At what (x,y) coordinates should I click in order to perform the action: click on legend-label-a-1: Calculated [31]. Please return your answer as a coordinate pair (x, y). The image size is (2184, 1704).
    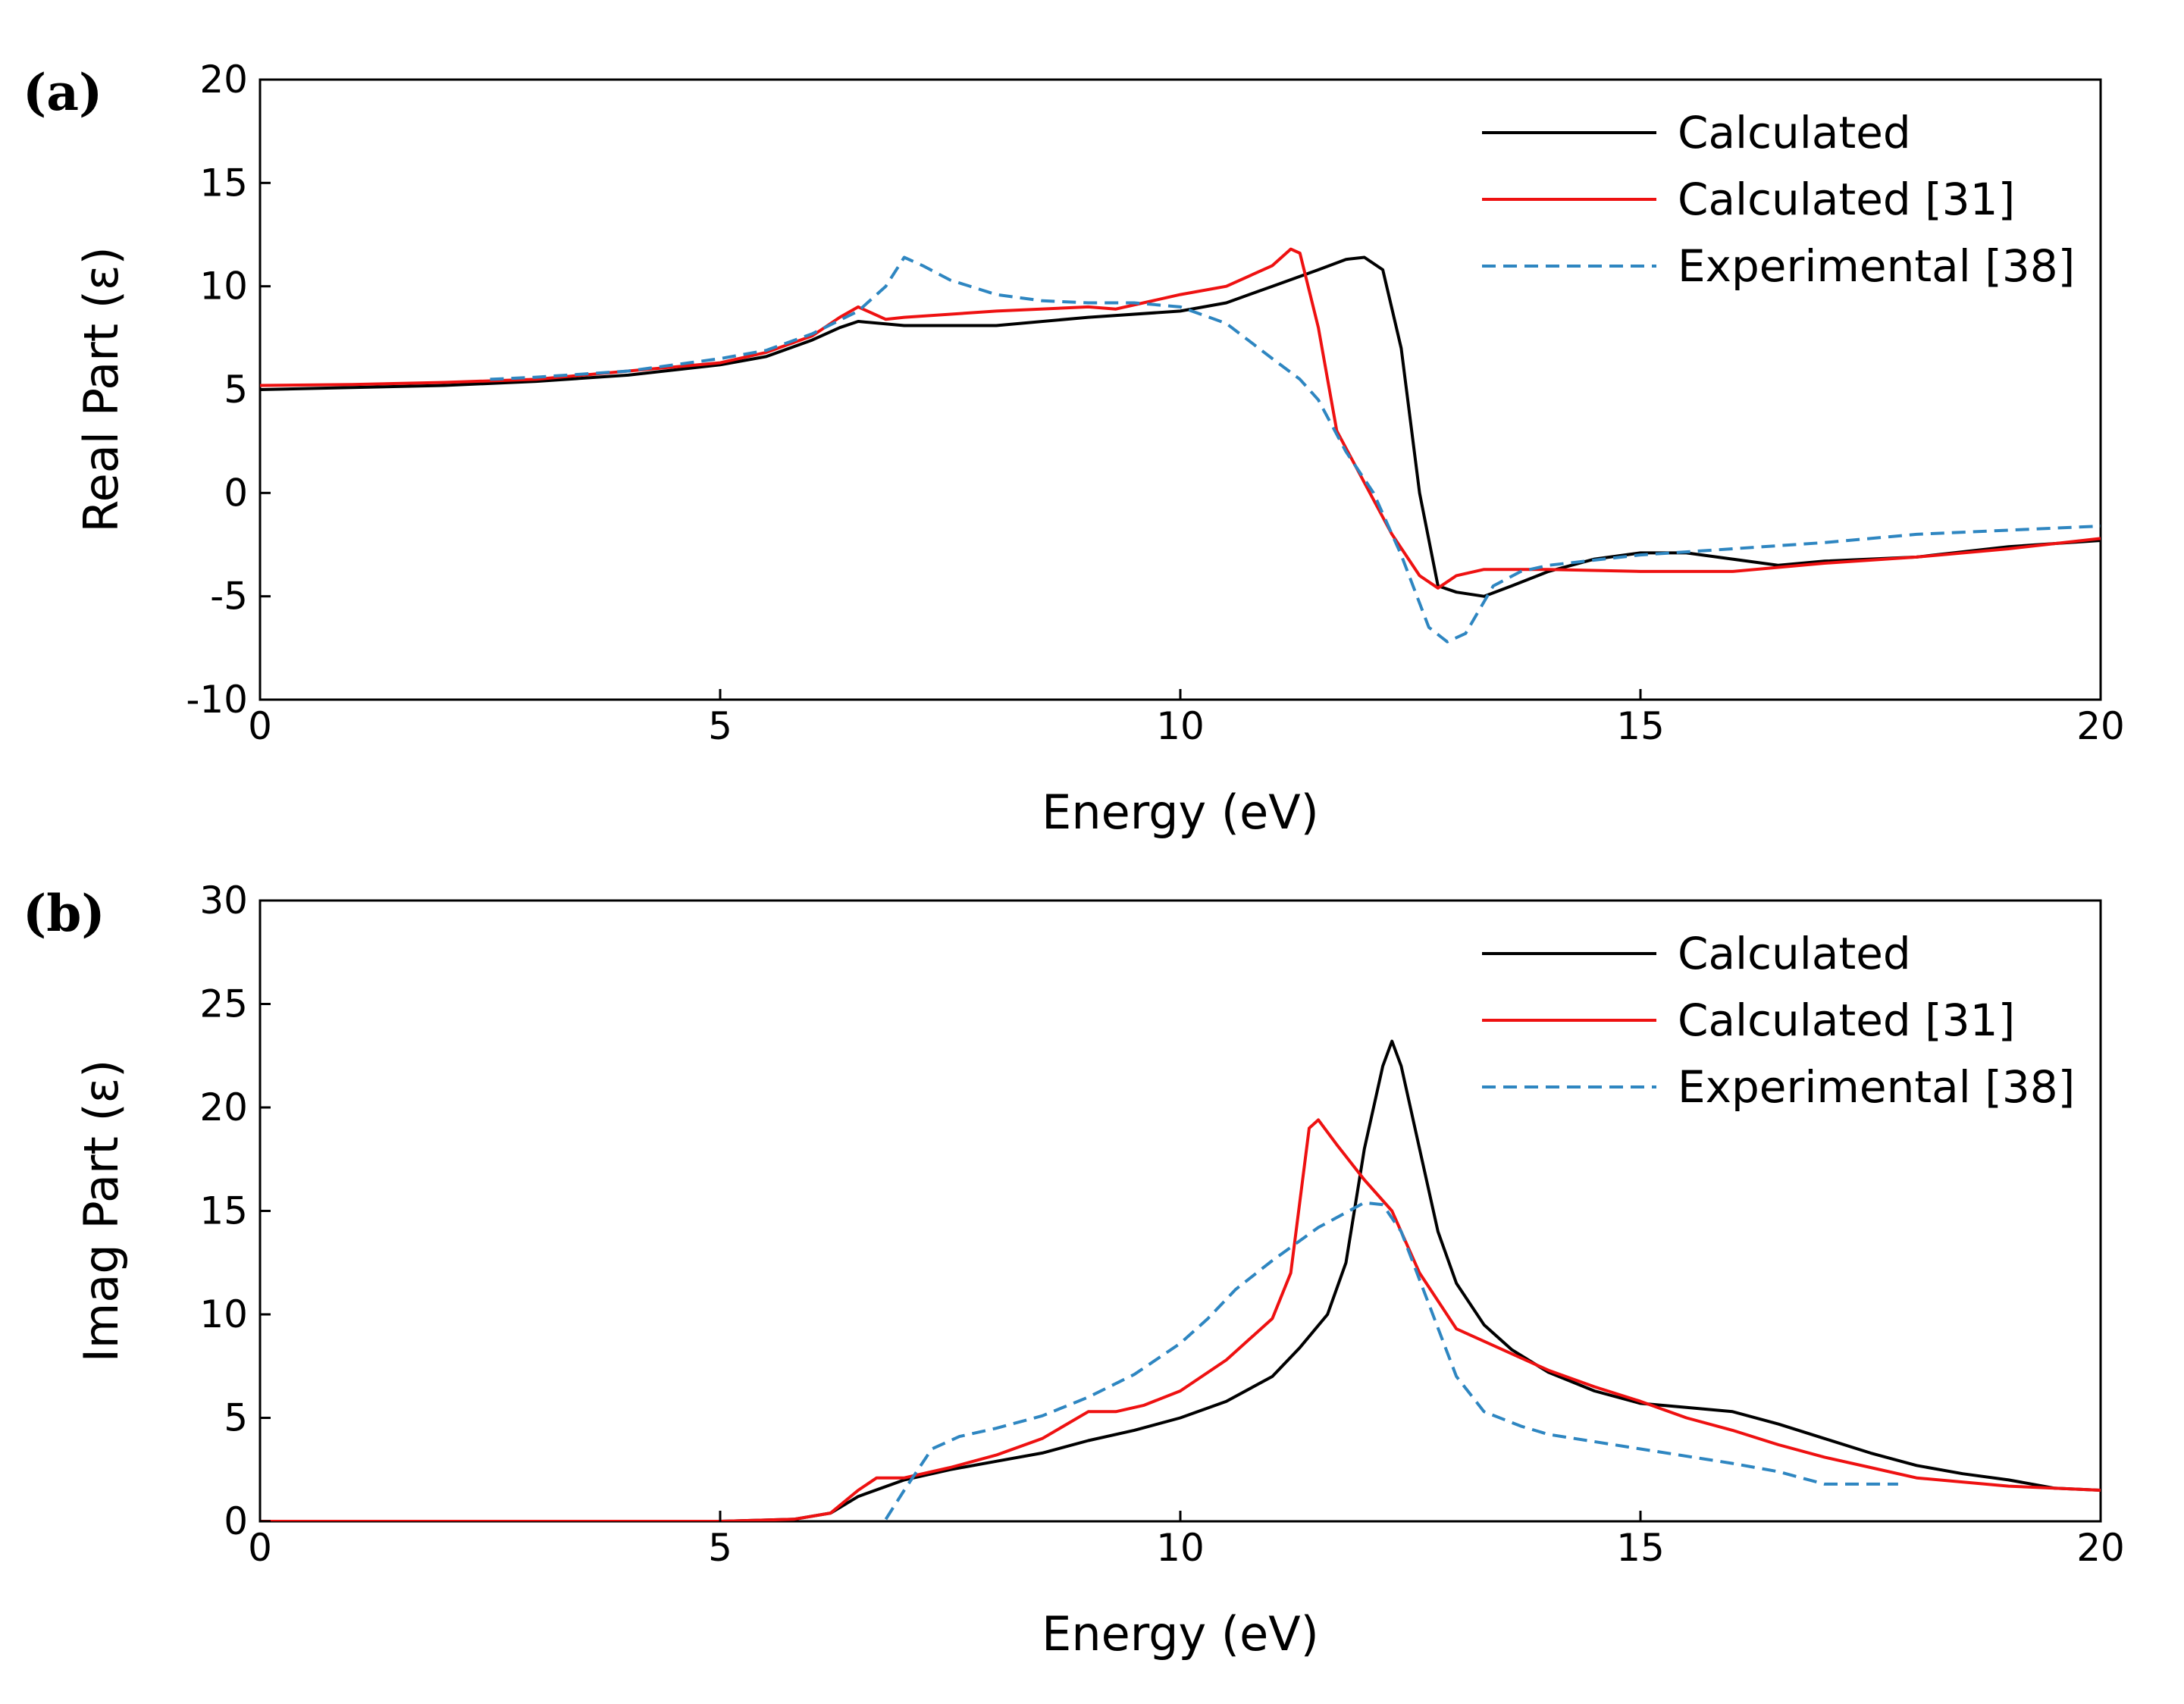
    Looking at the image, I should click on (1846, 199).